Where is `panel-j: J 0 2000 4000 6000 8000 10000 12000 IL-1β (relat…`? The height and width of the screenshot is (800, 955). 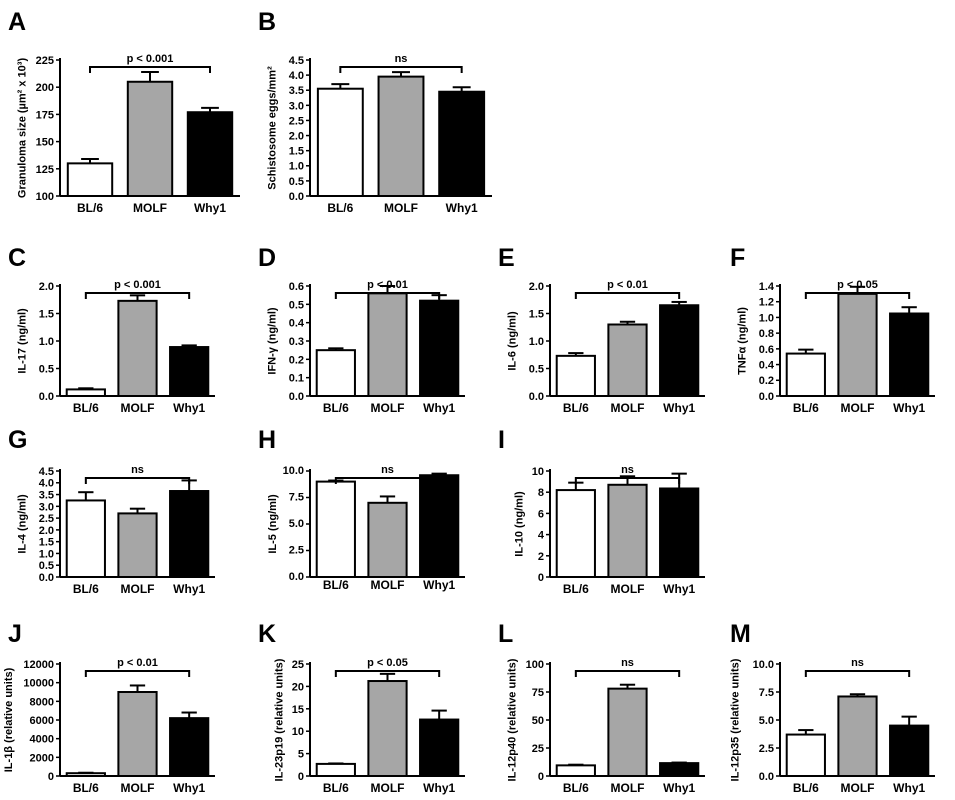
panel-j: J 0 2000 4000 6000 8000 10000 12000 IL-1β (relat… is located at coordinates (109, 707).